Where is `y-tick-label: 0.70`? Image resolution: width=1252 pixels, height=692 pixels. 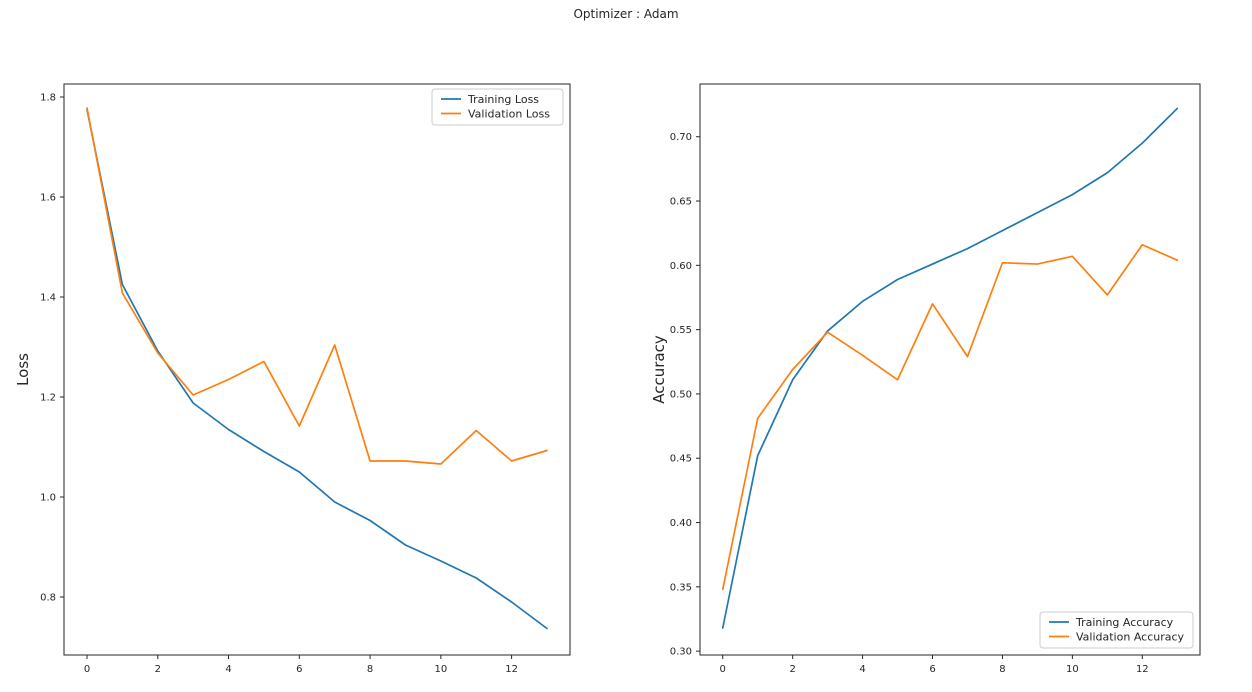
y-tick-label: 0.70 is located at coordinates (681, 137).